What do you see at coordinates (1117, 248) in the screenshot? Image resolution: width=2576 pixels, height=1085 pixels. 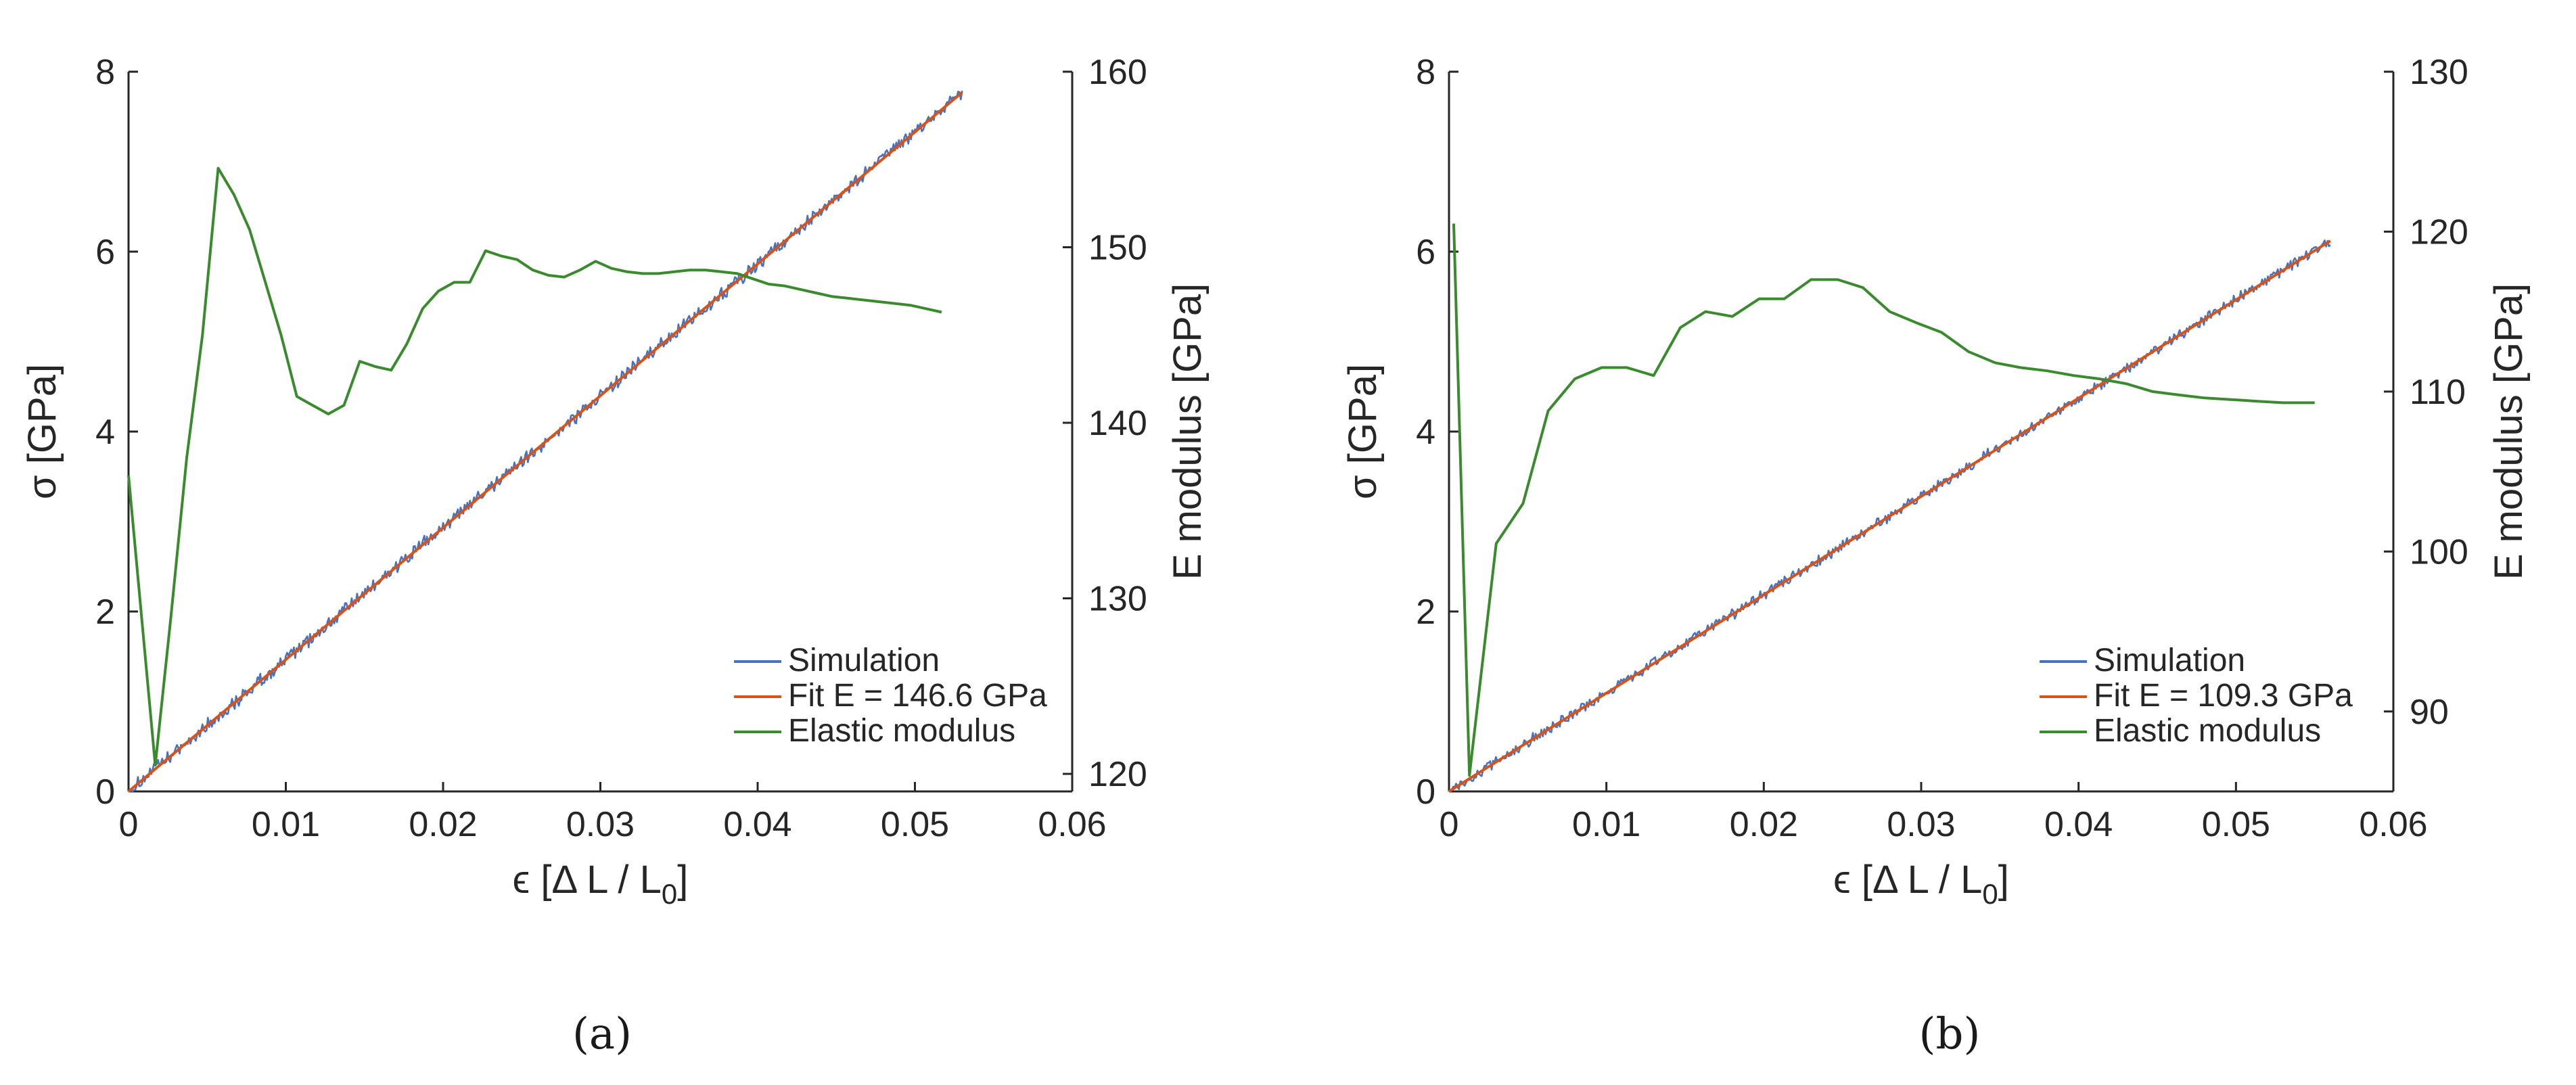 I see `y-right-tick-label: 150` at bounding box center [1117, 248].